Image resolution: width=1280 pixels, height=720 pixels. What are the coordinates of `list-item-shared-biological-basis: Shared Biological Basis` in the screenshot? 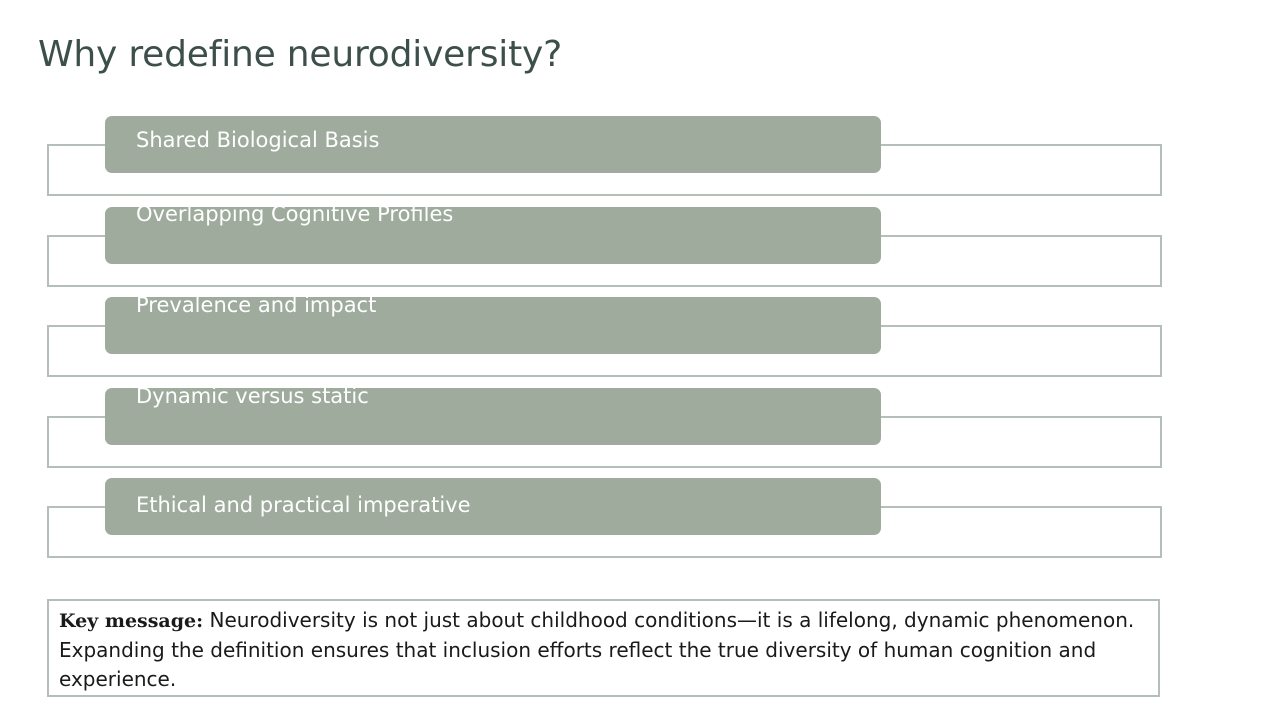 It's located at (640, 156).